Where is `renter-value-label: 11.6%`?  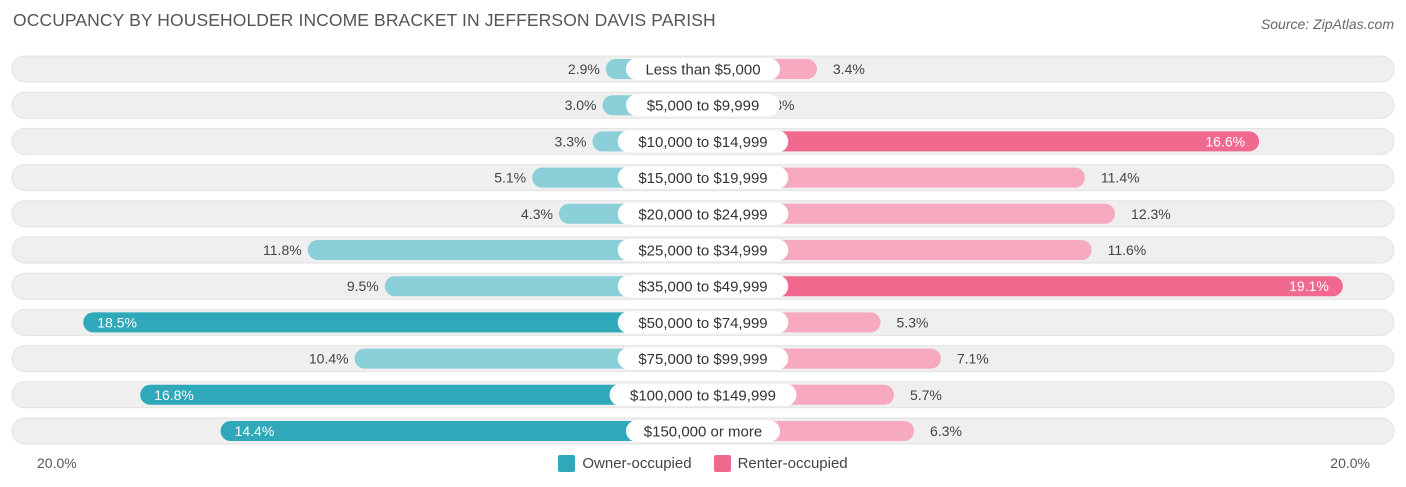 renter-value-label: 11.6% is located at coordinates (1127, 250).